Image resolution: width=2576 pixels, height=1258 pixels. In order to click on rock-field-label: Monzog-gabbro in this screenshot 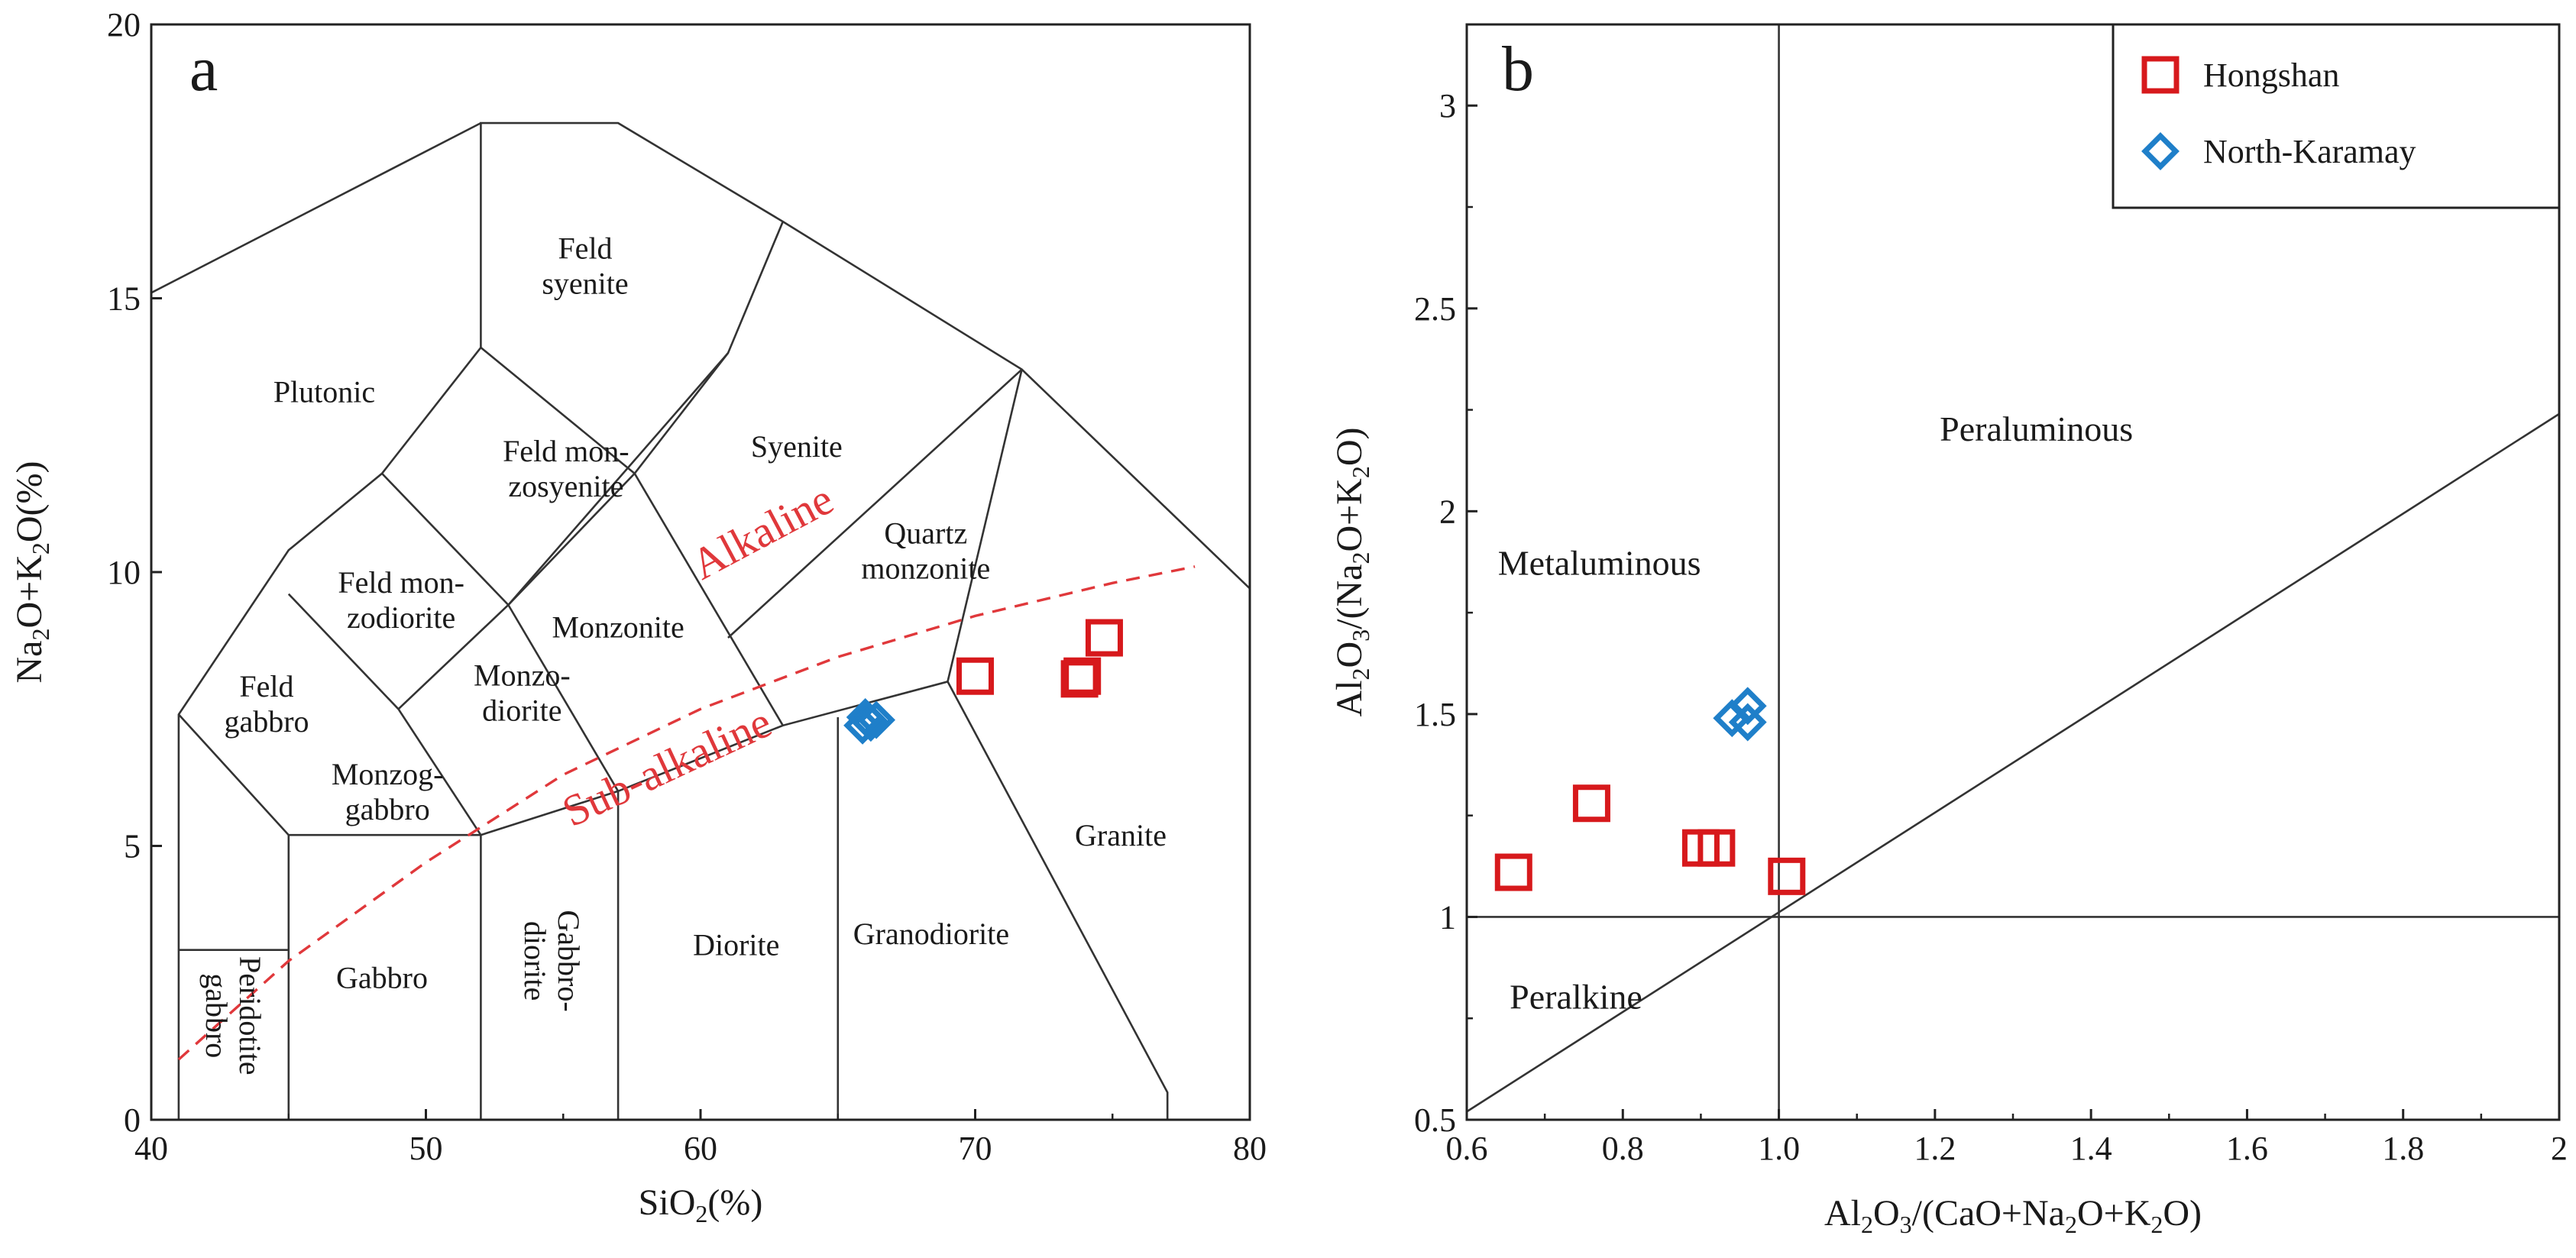, I will do `click(388, 791)`.